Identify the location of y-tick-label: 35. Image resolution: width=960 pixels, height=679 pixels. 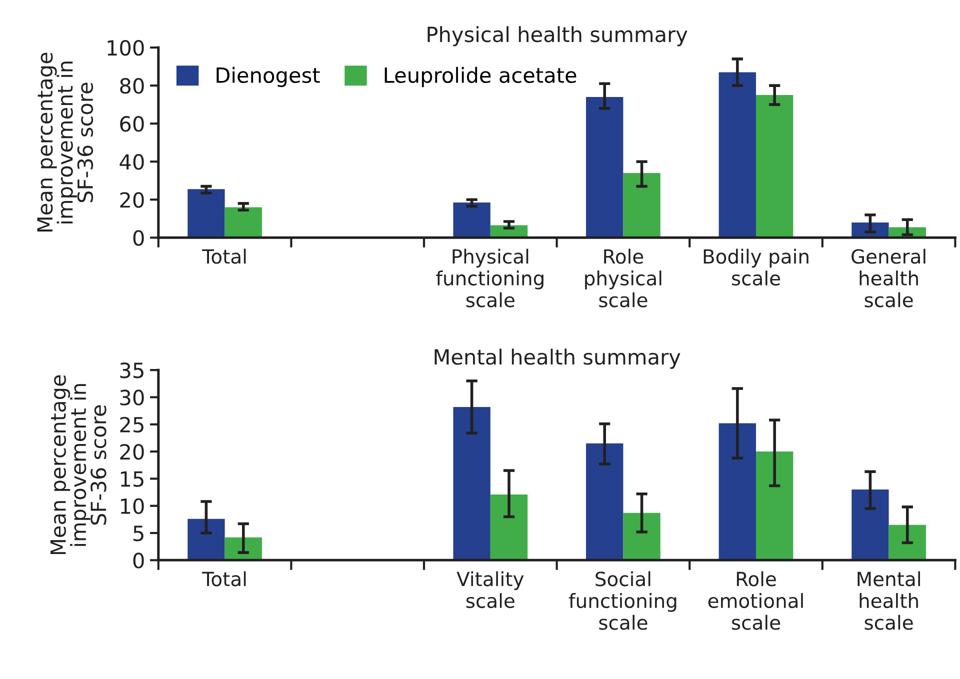
(132, 370).